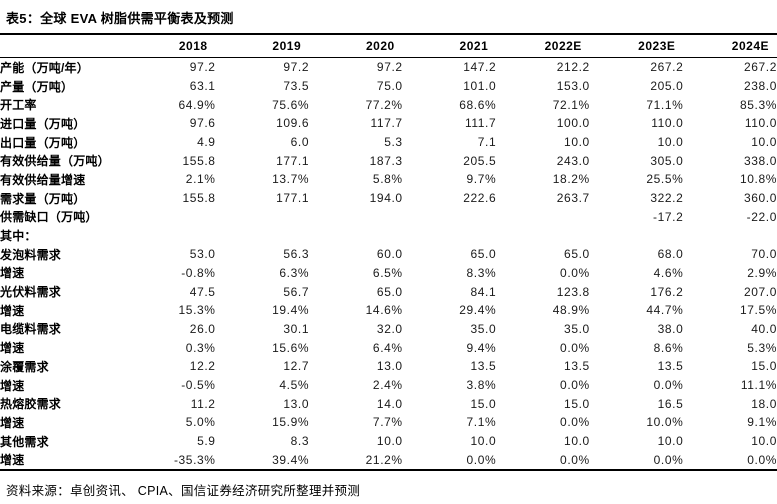 The width and height of the screenshot is (777, 504). Describe the element at coordinates (668, 216) in the screenshot. I see `cell-value: -17.2` at that location.